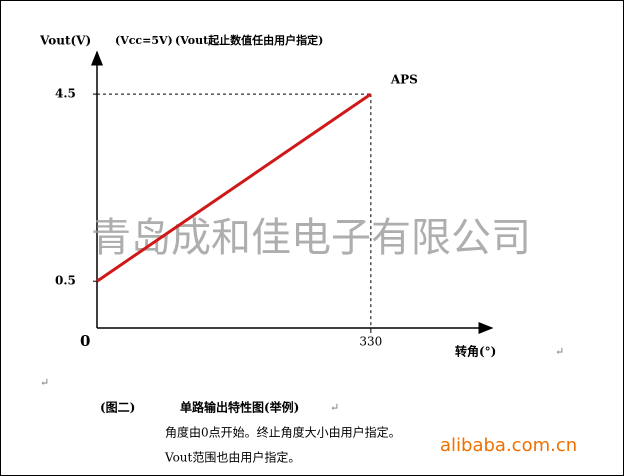  Describe the element at coordinates (65, 94) in the screenshot. I see `y-tick-label: 4.5` at that location.